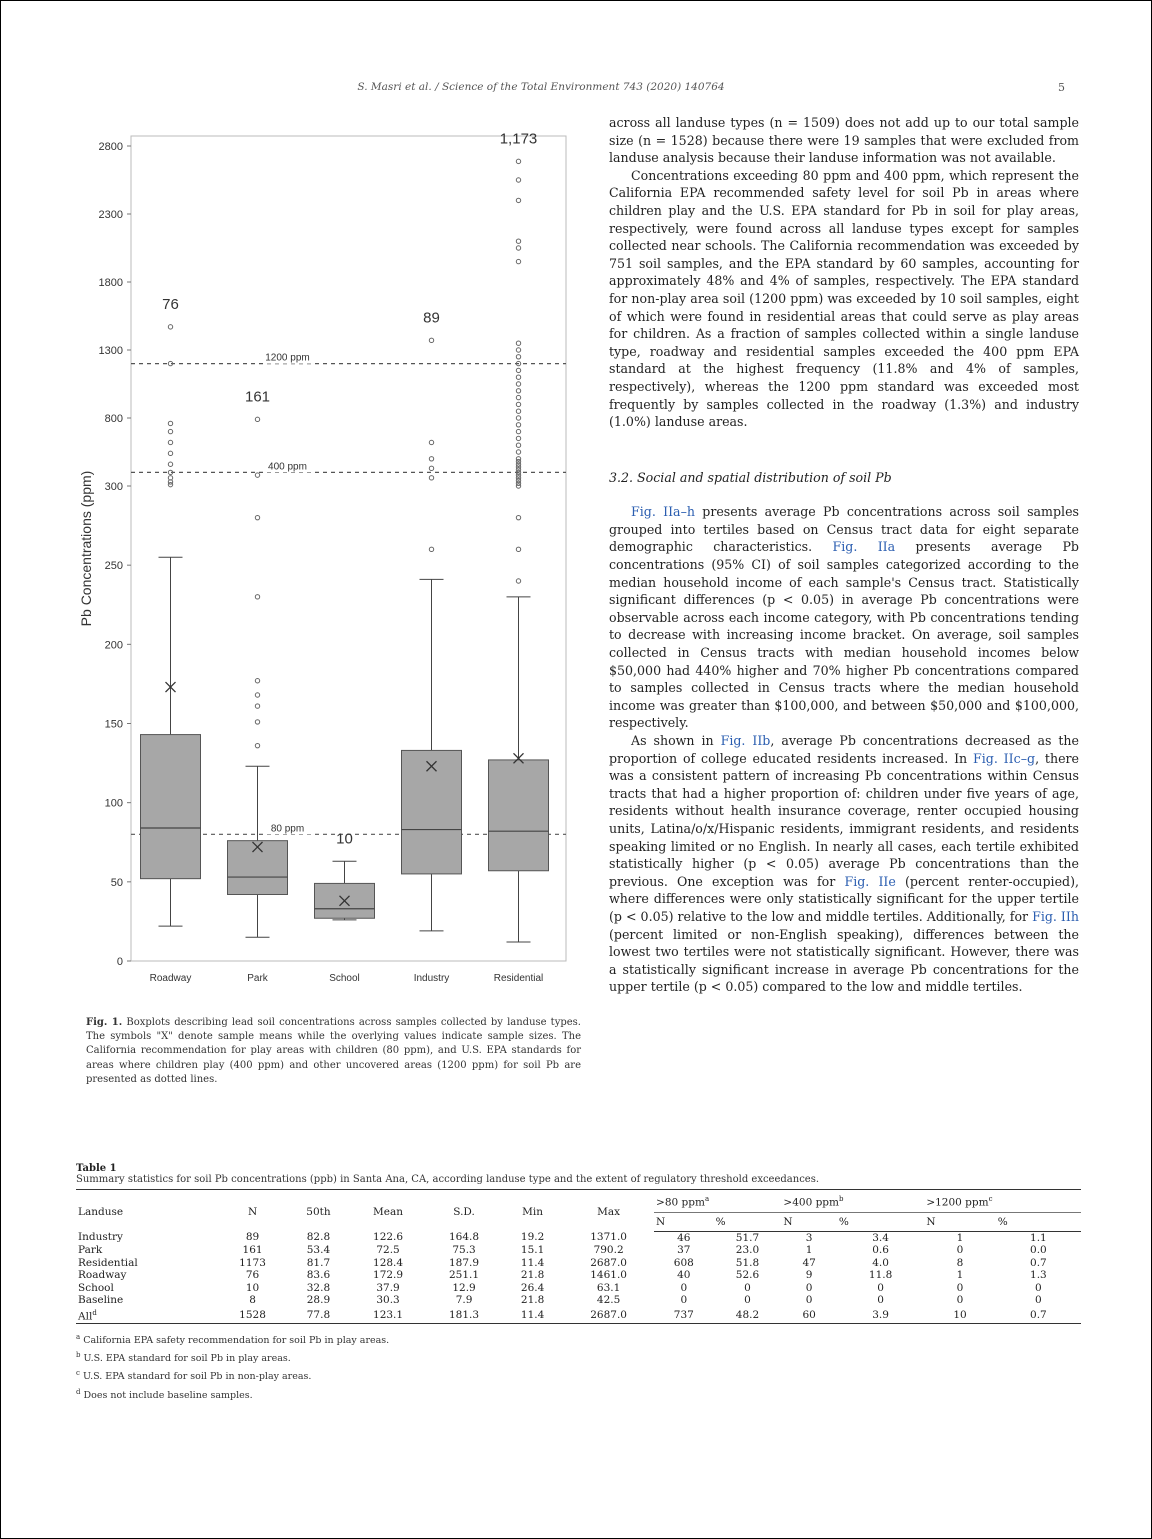 The image size is (1152, 1539). Describe the element at coordinates (519, 138) in the screenshot. I see `sample-size-label: 1,173` at that location.